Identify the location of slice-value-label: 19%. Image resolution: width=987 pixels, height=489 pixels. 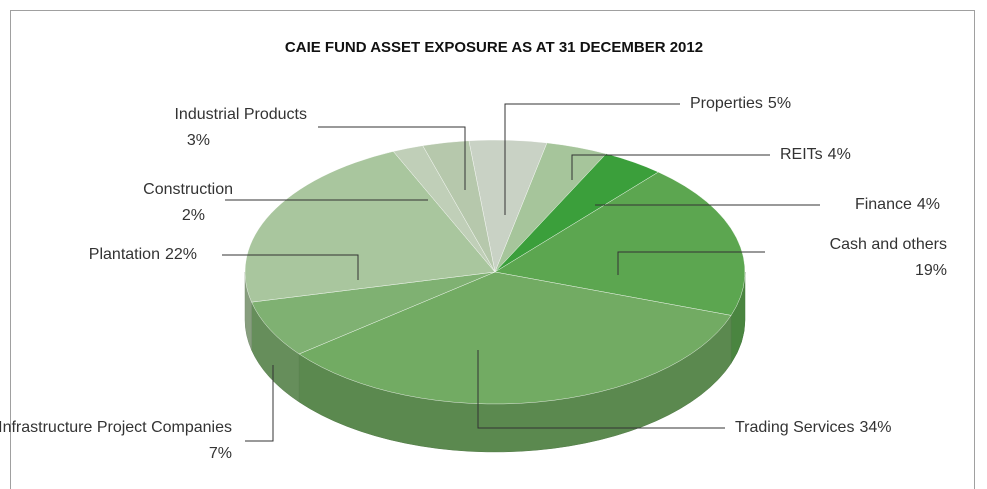
(931, 270).